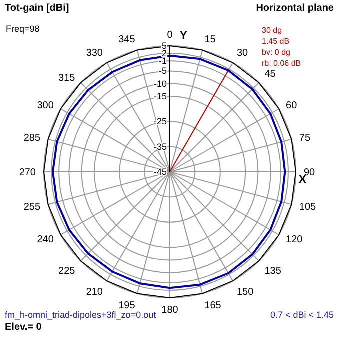 This screenshot has height=339, width=339. What do you see at coordinates (67, 271) in the screenshot?
I see `spoke-label: 225` at bounding box center [67, 271].